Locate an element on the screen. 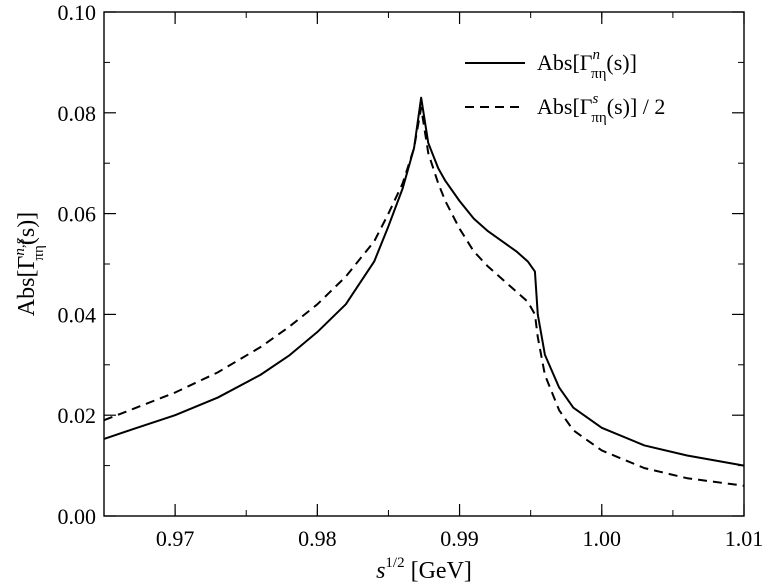 This screenshot has width=768, height=584. y-tick-label: 0.00 is located at coordinates (77, 516).